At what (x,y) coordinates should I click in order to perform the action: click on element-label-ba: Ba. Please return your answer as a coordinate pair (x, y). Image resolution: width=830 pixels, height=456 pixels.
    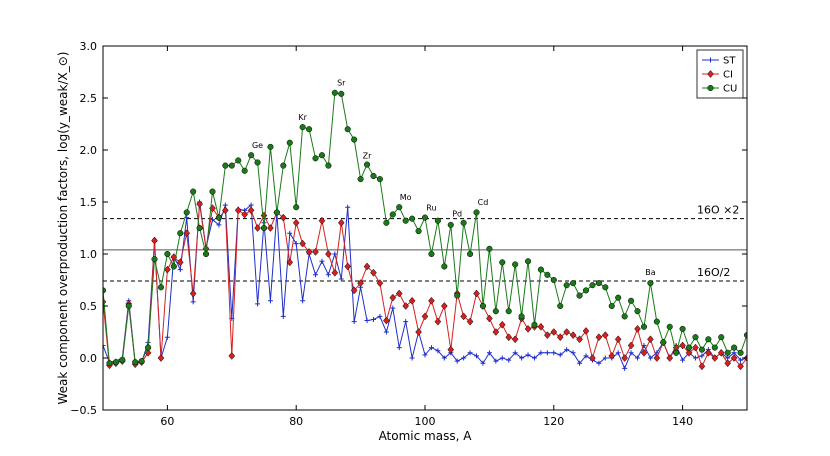
    Looking at the image, I should click on (650, 272).